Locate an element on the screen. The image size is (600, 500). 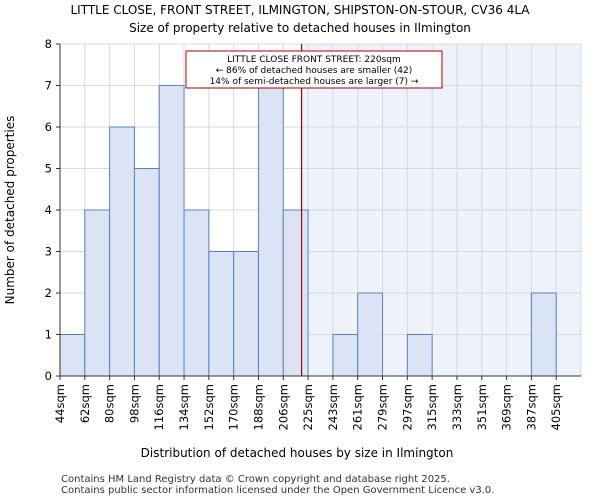
x-tick-label: 369sqm is located at coordinates (507, 407).